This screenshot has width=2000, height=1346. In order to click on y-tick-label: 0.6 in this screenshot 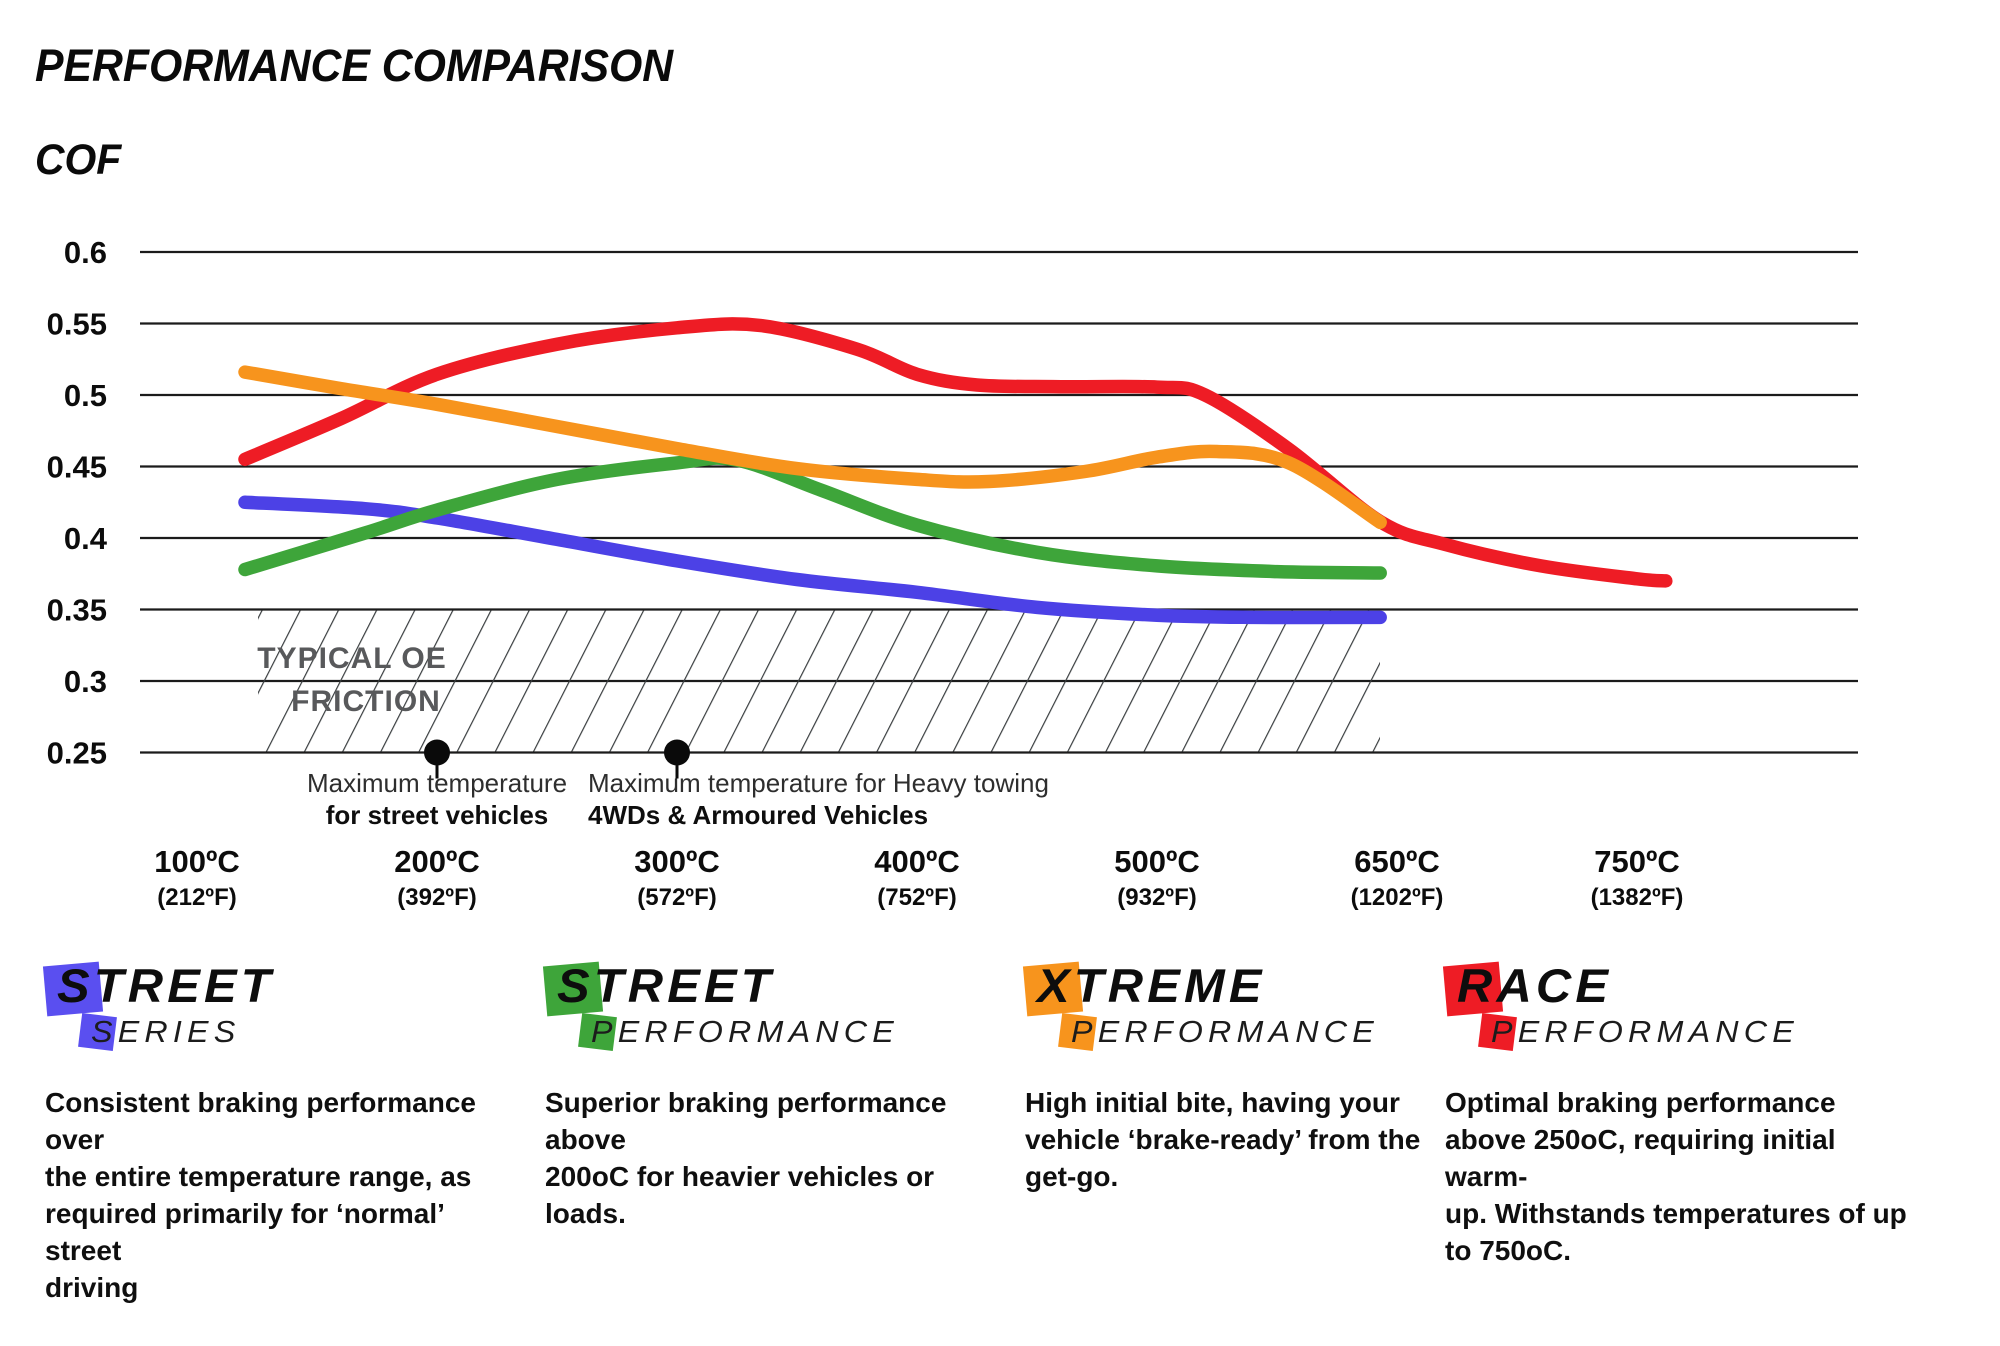, I will do `click(85, 252)`.